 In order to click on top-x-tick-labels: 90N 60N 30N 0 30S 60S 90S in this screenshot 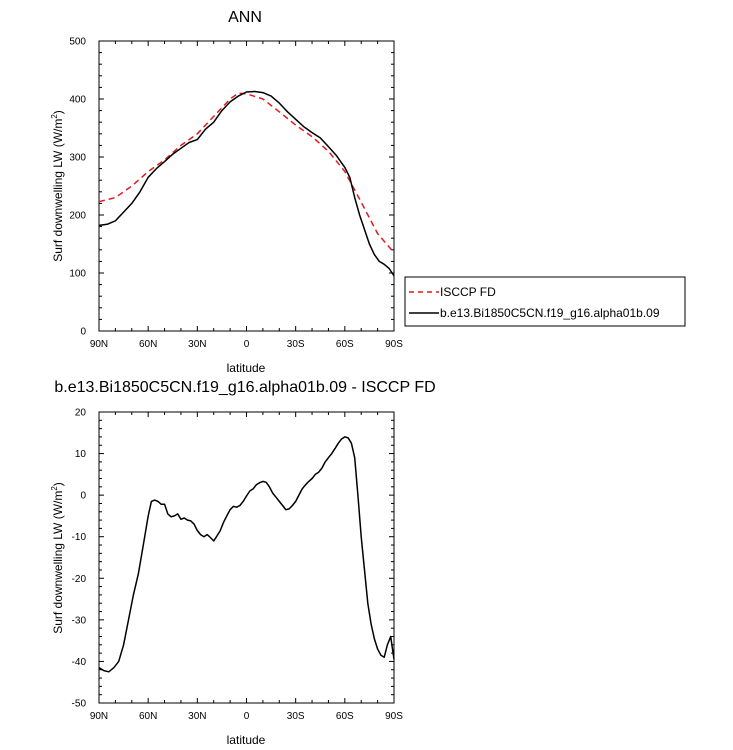, I will do `click(246, 344)`.